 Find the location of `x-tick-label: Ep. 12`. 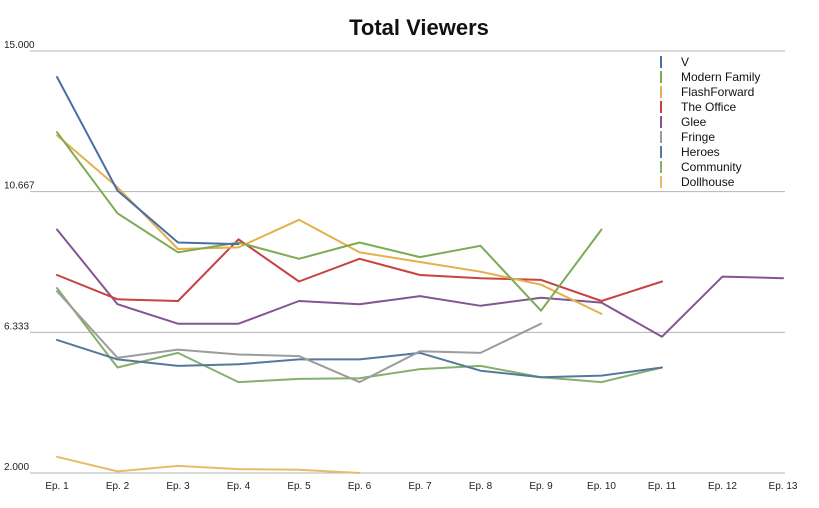

x-tick-label: Ep. 12 is located at coordinates (722, 486).